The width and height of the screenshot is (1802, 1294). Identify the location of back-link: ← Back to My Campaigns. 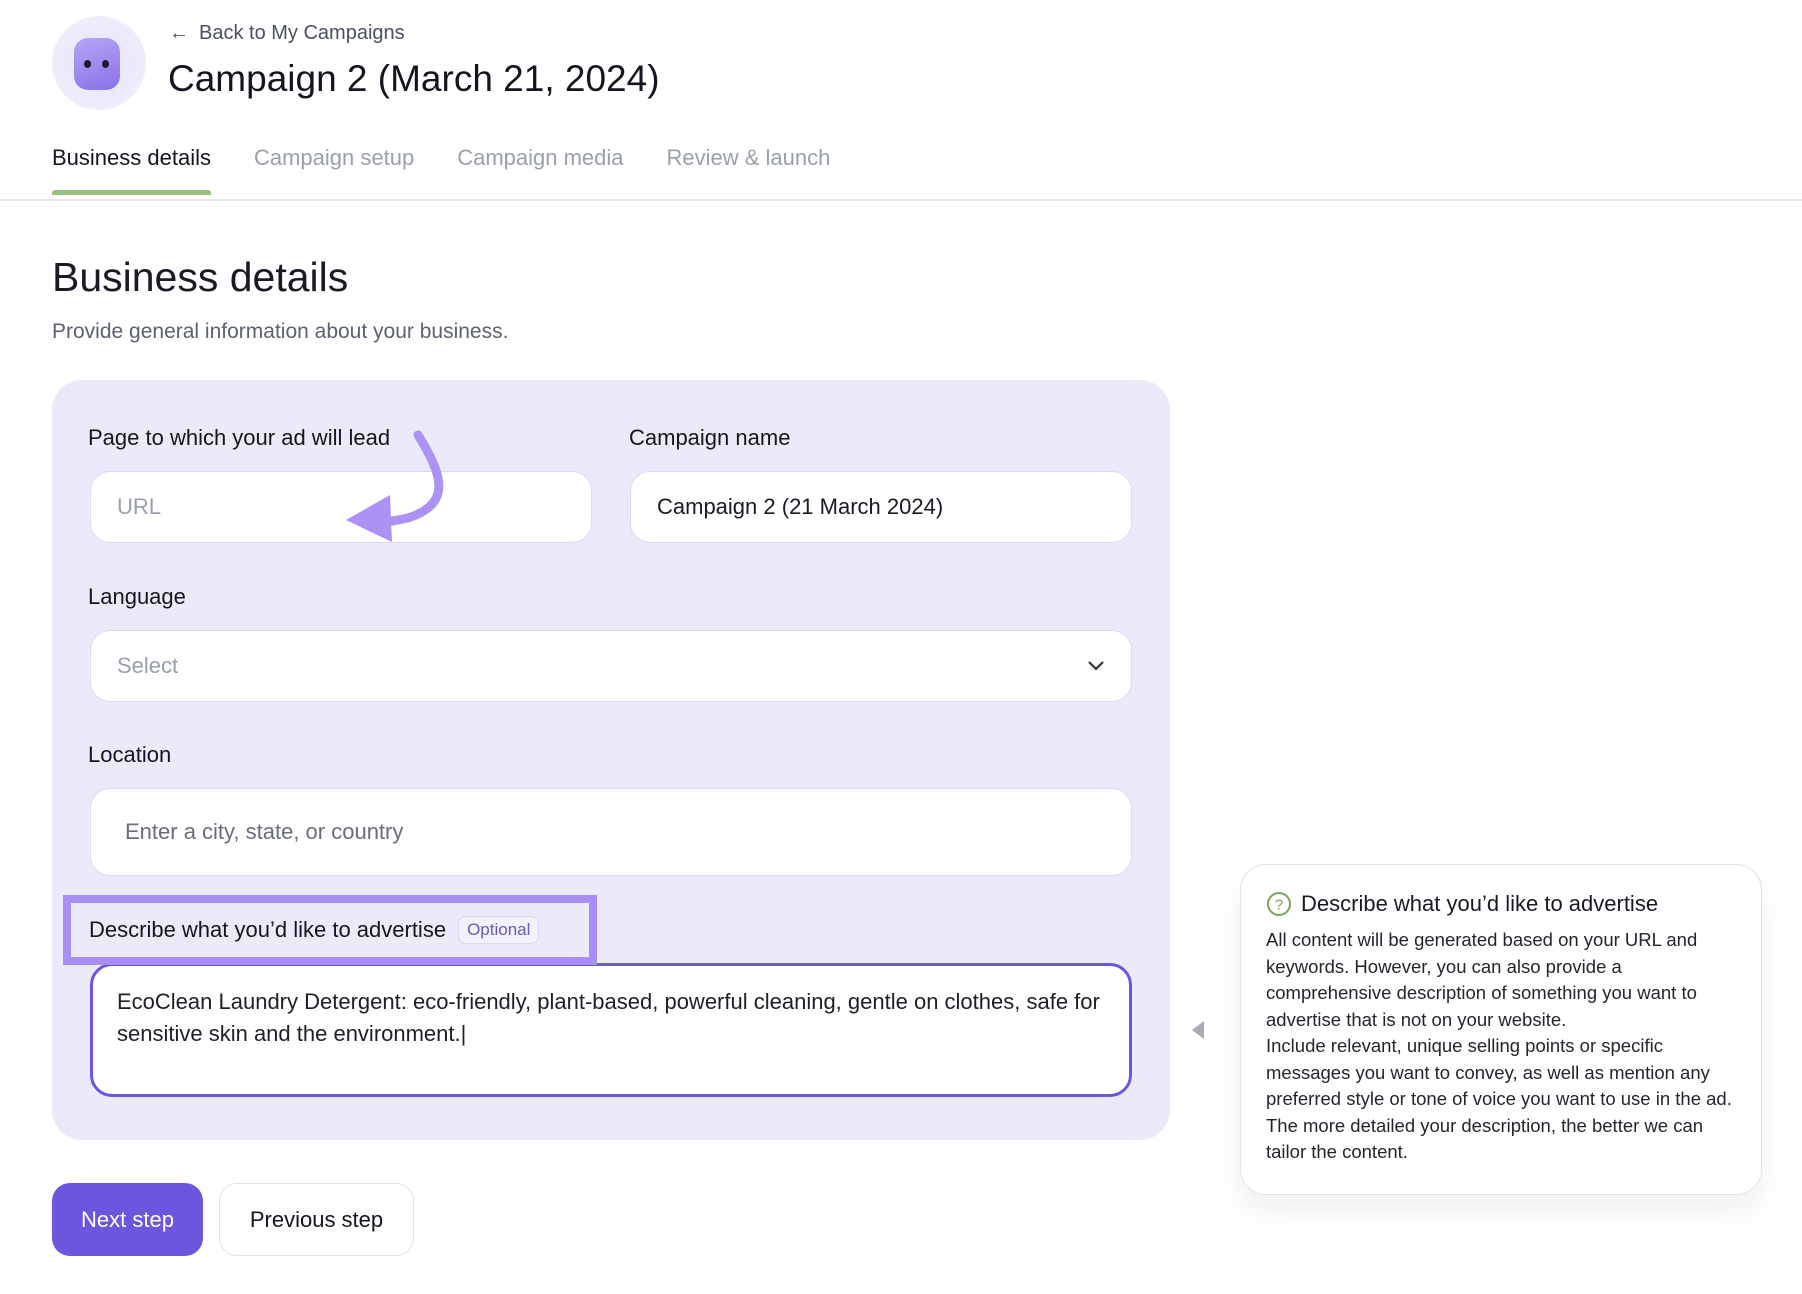
(287, 33).